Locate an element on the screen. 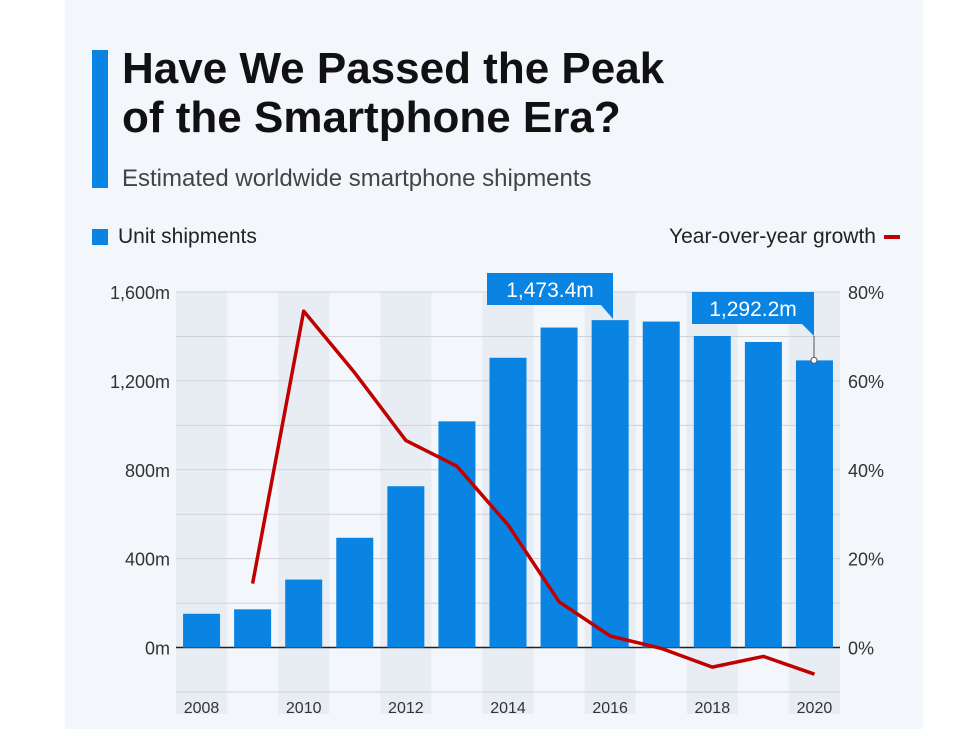 Image resolution: width=973 pixels, height=729 pixels. legend-label: Unit shipments is located at coordinates (187, 236).